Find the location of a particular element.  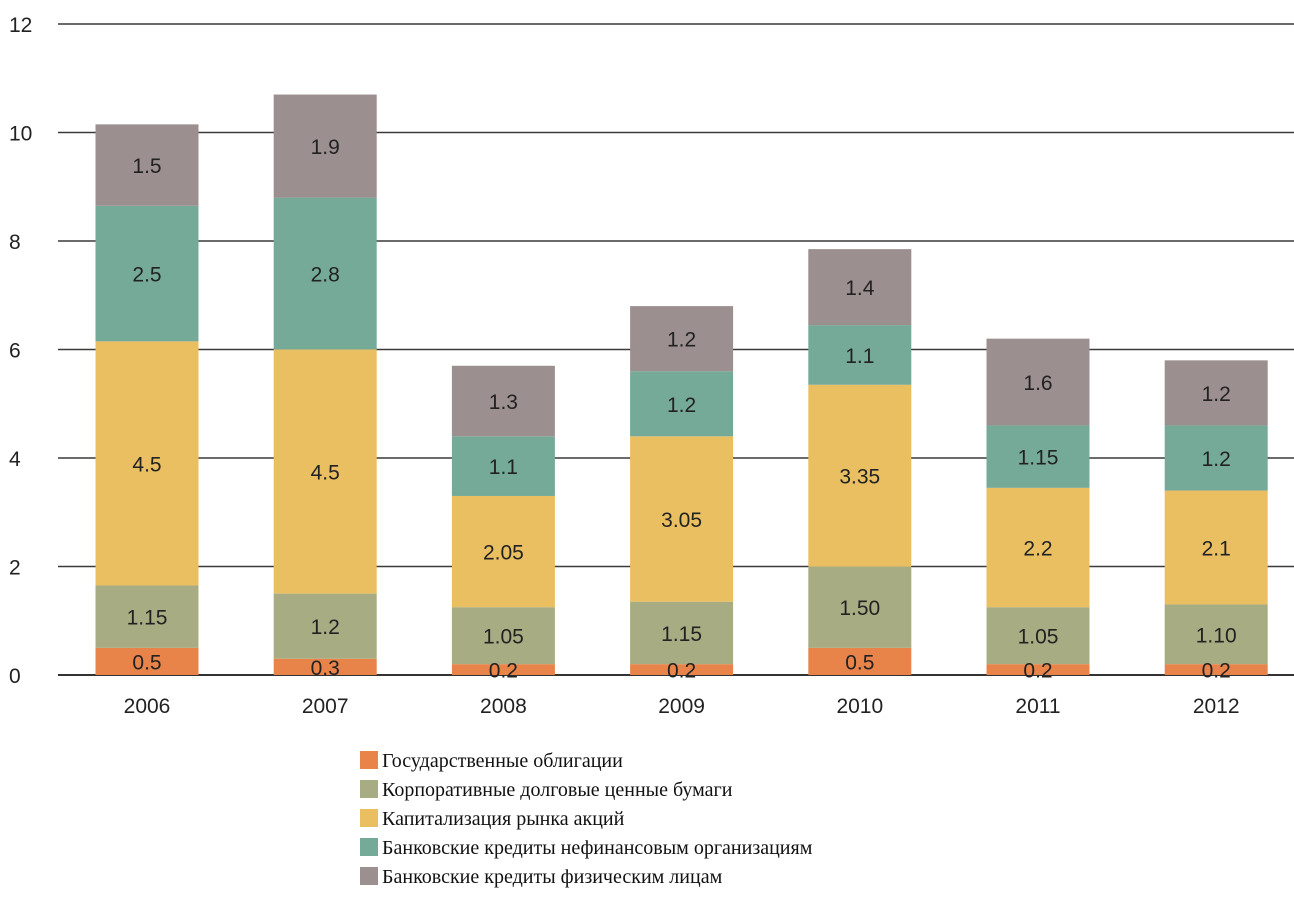

data-label: 1.4 is located at coordinates (860, 288).